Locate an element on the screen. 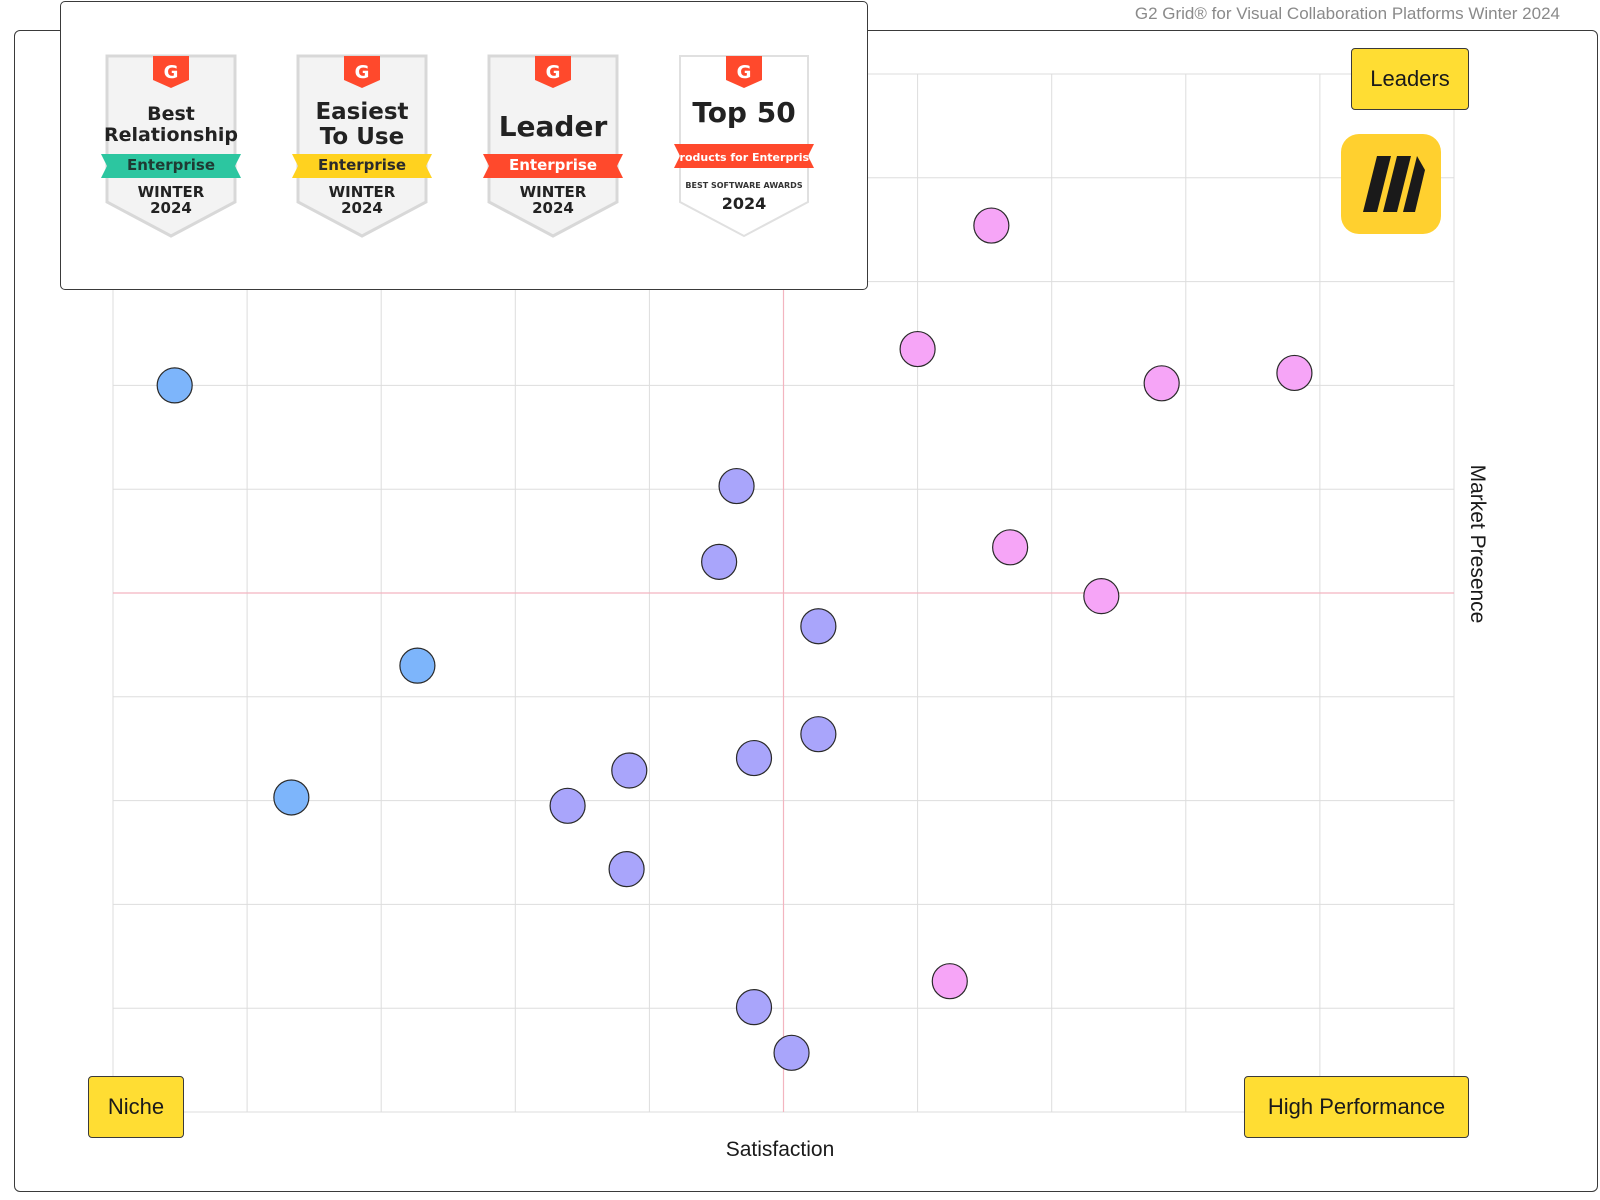 Image resolution: width=1600 pixels, height=1200 pixels. badge-title: Top 50 is located at coordinates (744, 112).